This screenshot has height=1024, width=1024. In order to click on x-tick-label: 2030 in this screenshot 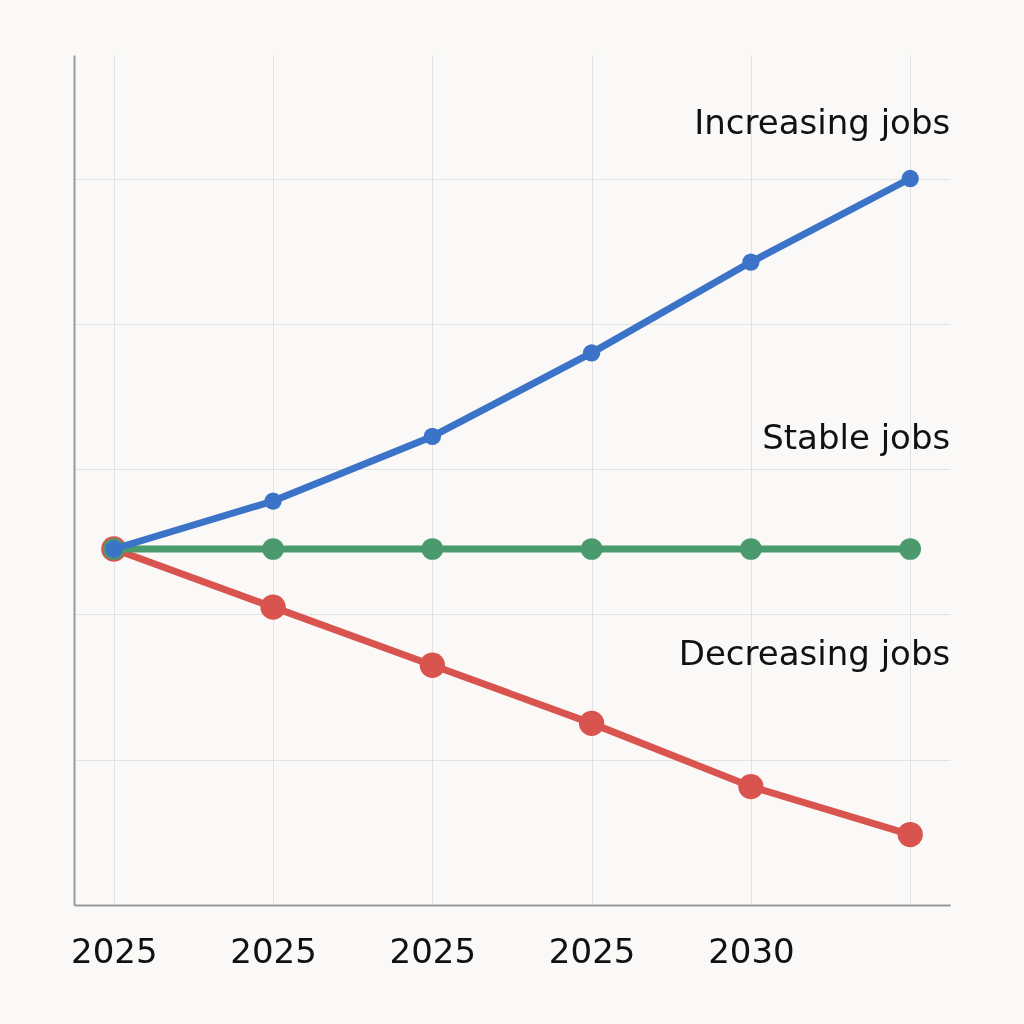, I will do `click(751, 950)`.